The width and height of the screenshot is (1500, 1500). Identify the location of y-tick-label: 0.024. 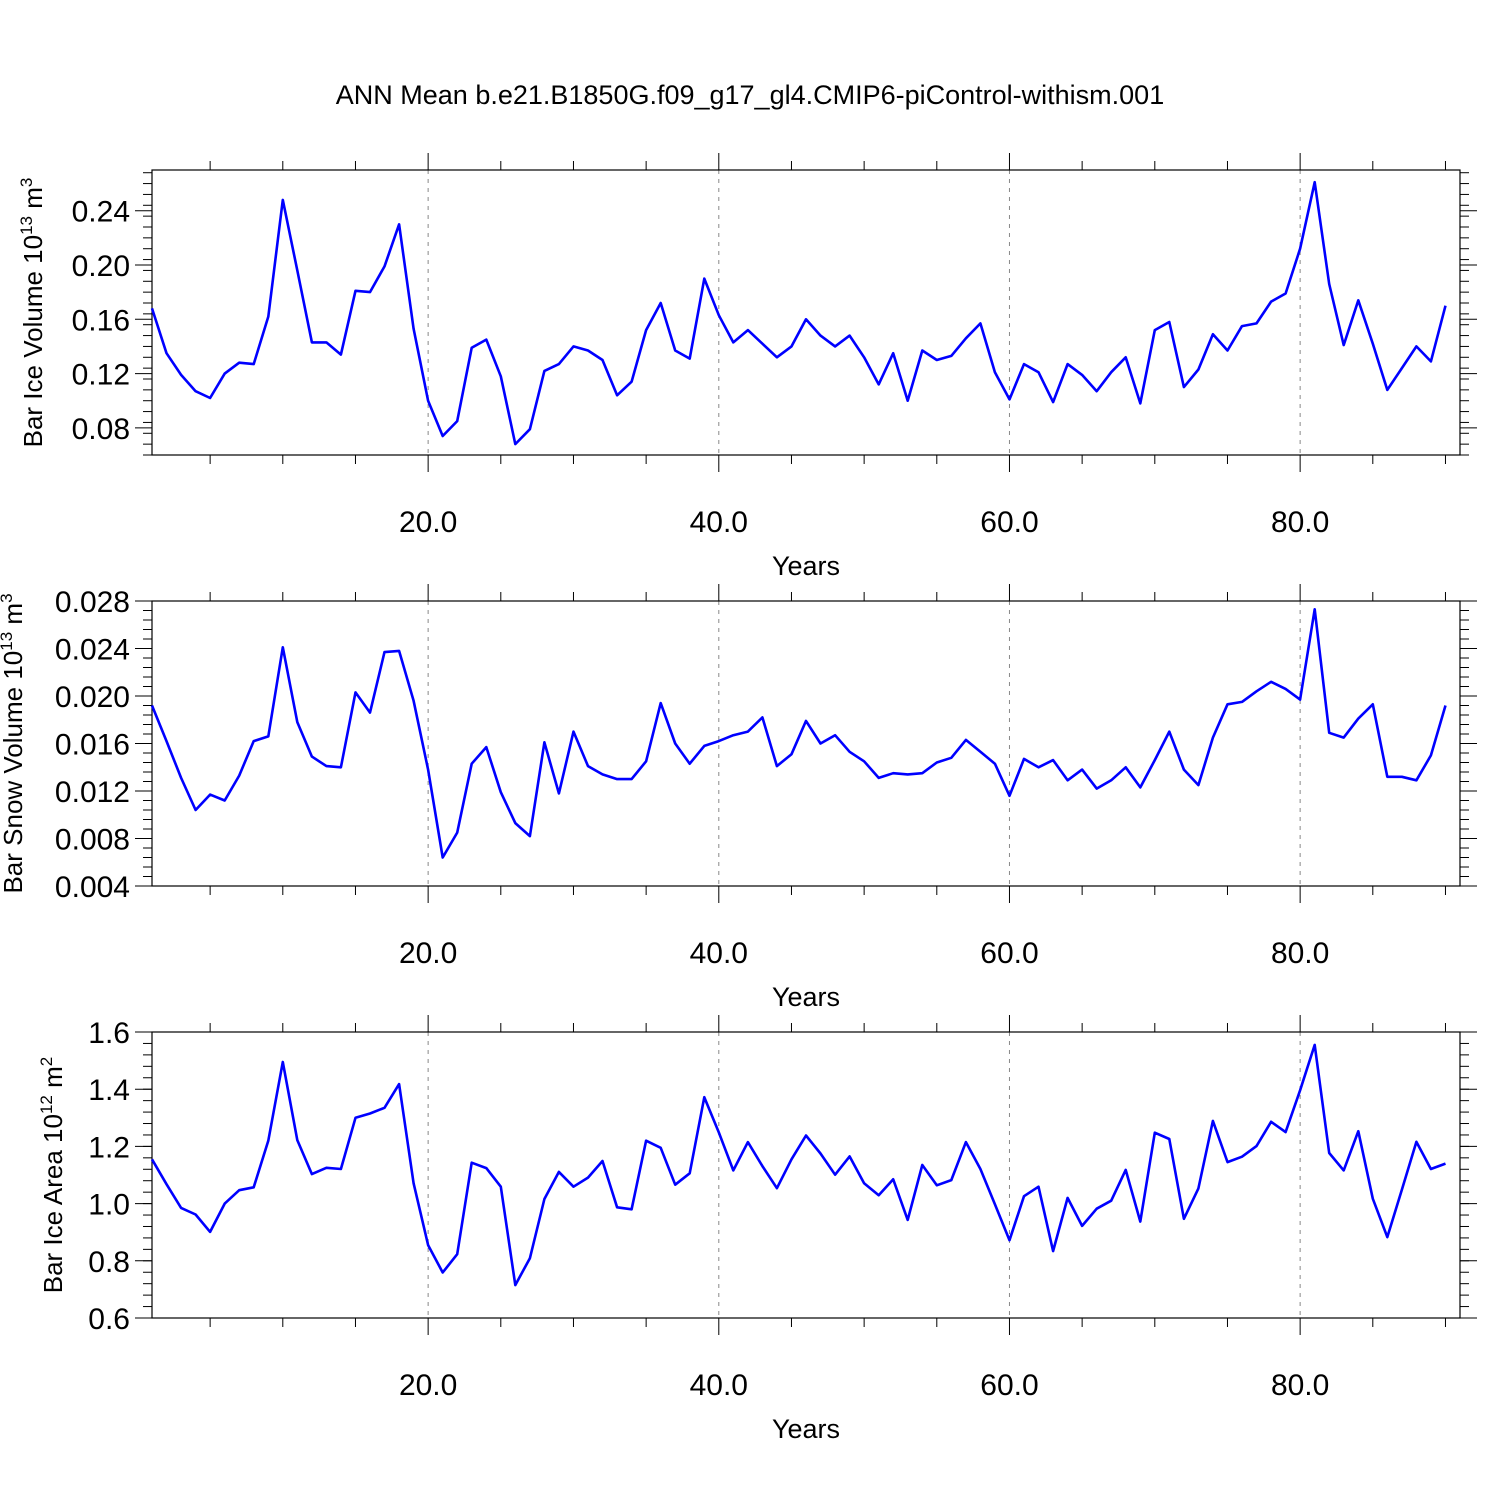
(92, 650).